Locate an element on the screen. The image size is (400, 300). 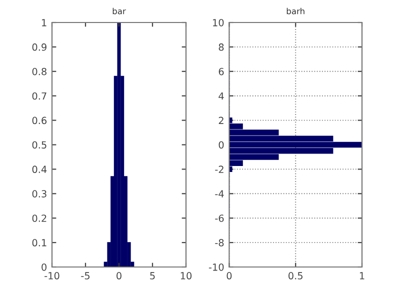
x-tick-label: 1 is located at coordinates (362, 276).